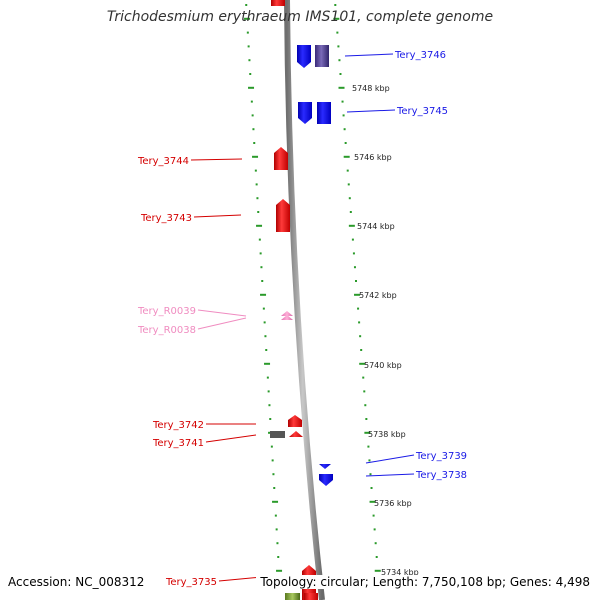 Image resolution: width=600 pixels, height=600 pixels. Describe the element at coordinates (324, 113) in the screenshot. I see `gene-feature-tery-3745-b` at that location.